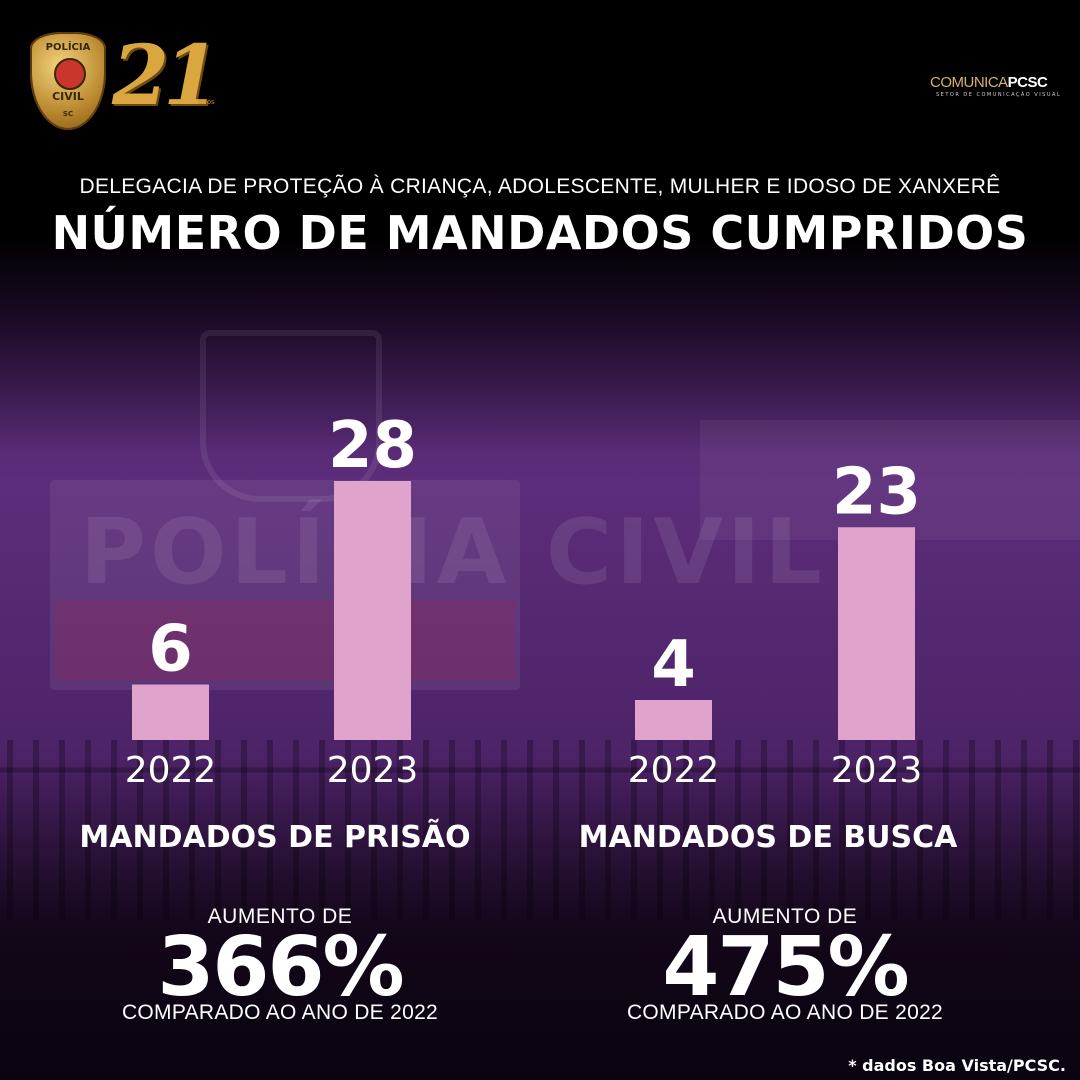 Image resolution: width=1080 pixels, height=1080 pixels. I want to click on bar-value-label: 4, so click(673, 665).